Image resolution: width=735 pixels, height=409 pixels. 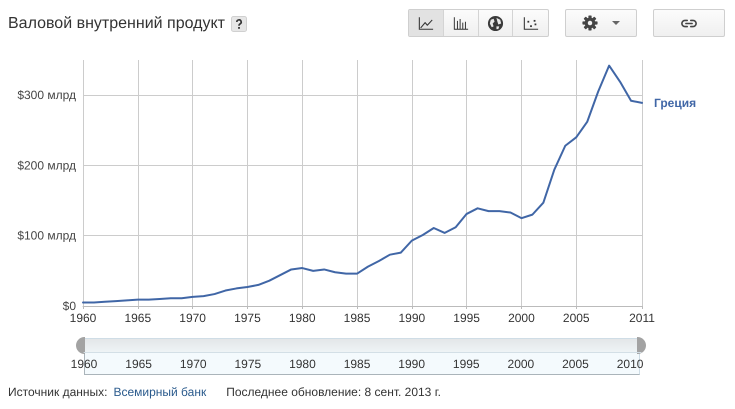 What do you see at coordinates (357, 318) in the screenshot?
I see `x-tick-label: 1985` at bounding box center [357, 318].